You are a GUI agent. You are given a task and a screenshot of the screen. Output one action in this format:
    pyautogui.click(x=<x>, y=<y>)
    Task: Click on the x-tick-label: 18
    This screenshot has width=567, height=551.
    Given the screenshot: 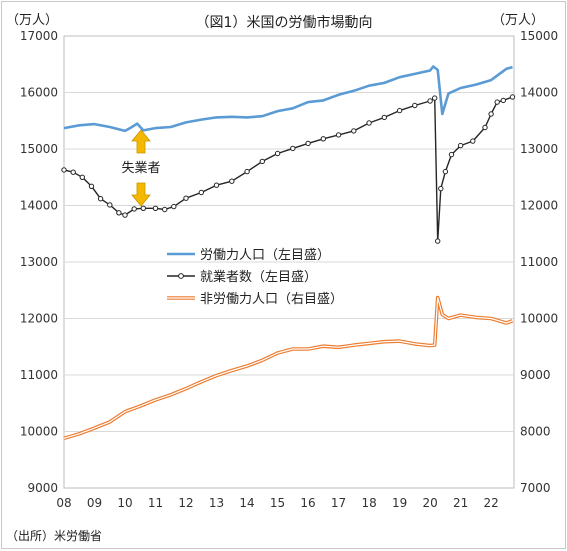 What is the action you would take?
    pyautogui.click(x=368, y=503)
    